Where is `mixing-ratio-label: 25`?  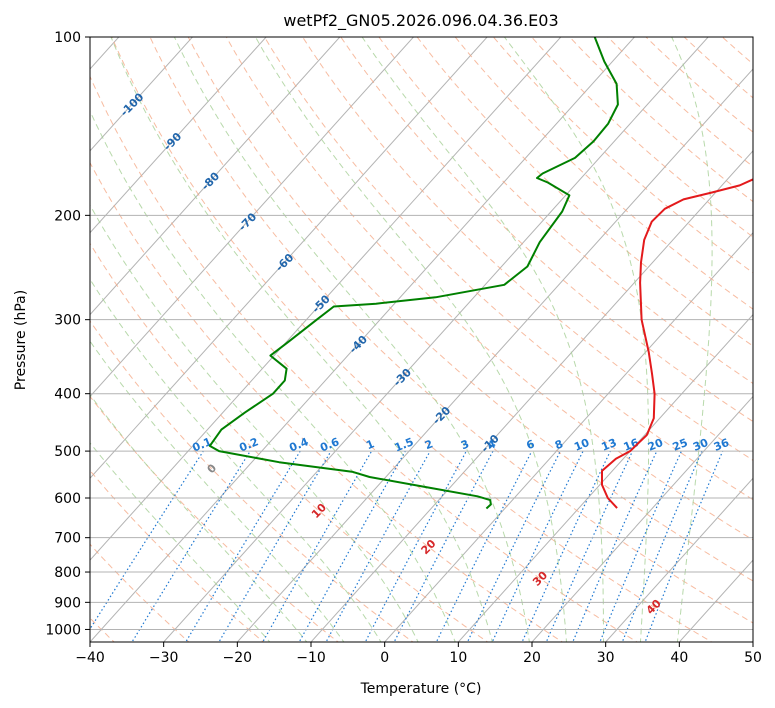
mixing-ratio-label: 25 is located at coordinates (680, 445).